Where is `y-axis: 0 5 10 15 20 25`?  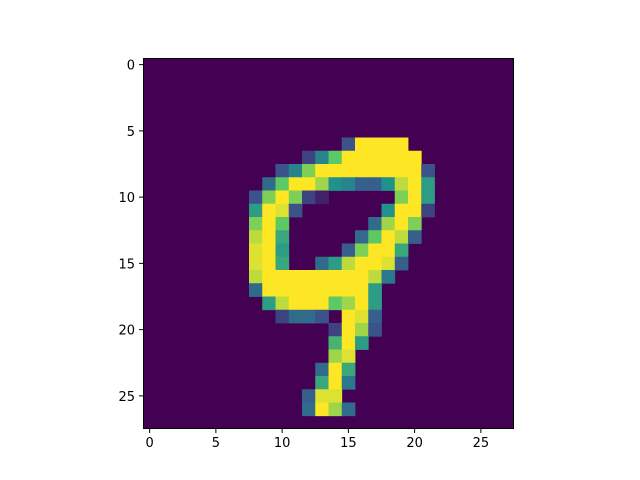 y-axis: 0 5 10 15 20 25 is located at coordinates (130, 232).